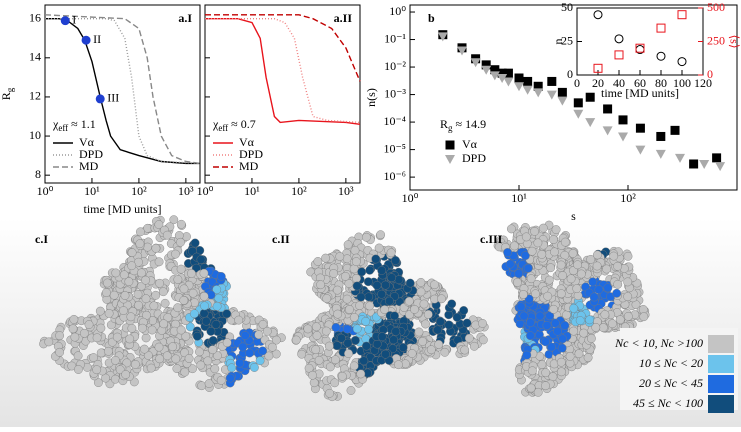  What do you see at coordinates (444, 124) in the screenshot?
I see `annotation-part: R` at bounding box center [444, 124].